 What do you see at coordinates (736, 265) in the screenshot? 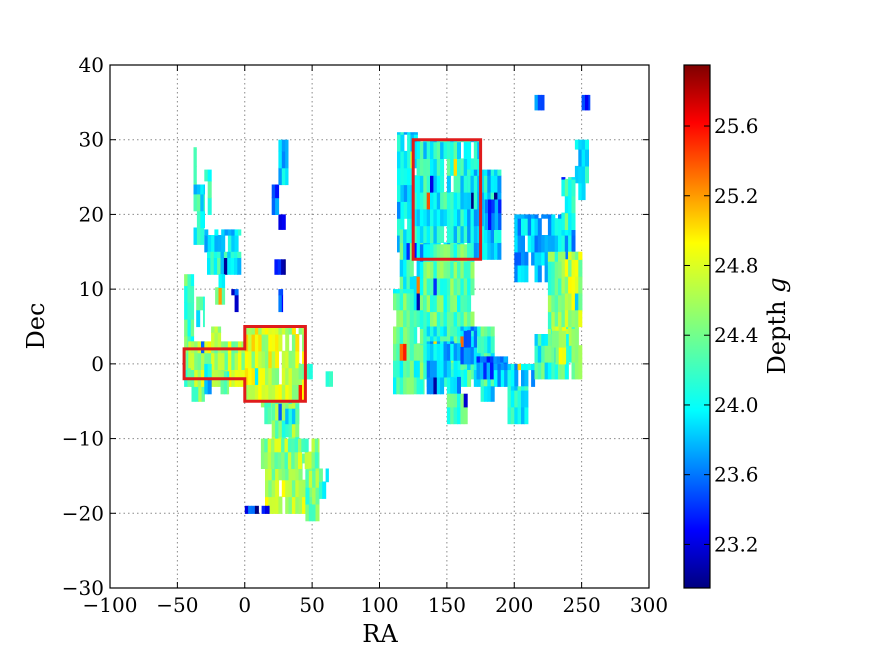
I see `colorbar-tick-label: 24.8` at bounding box center [736, 265].